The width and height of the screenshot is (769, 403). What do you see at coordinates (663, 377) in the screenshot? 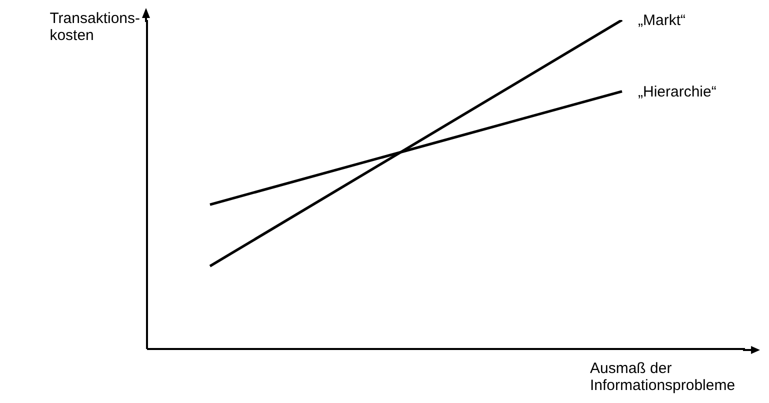
I see `x-axis-title: Ausmaß der Informationsprobleme` at bounding box center [663, 377].